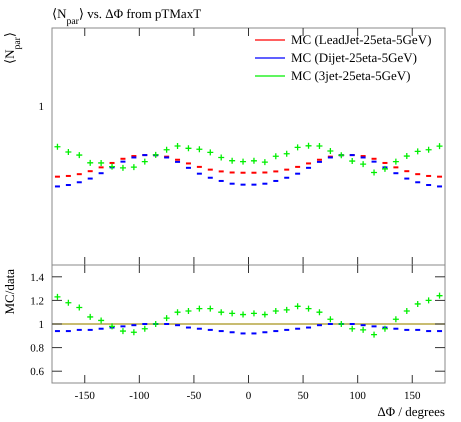 The image size is (461, 422). Describe the element at coordinates (85, 396) in the screenshot. I see `x-tick-label: -150` at that location.